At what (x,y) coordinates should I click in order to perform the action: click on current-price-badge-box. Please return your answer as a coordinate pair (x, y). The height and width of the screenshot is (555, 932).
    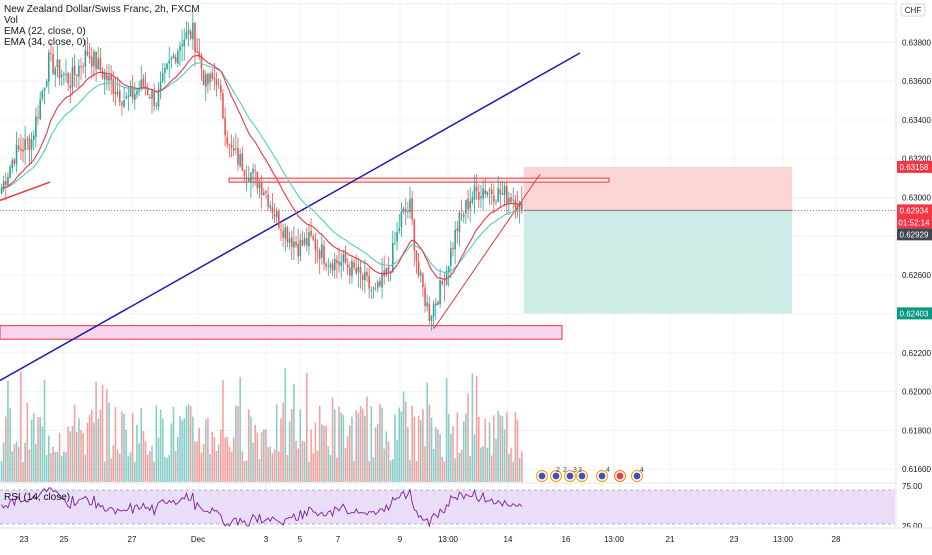
    Looking at the image, I should click on (914, 216).